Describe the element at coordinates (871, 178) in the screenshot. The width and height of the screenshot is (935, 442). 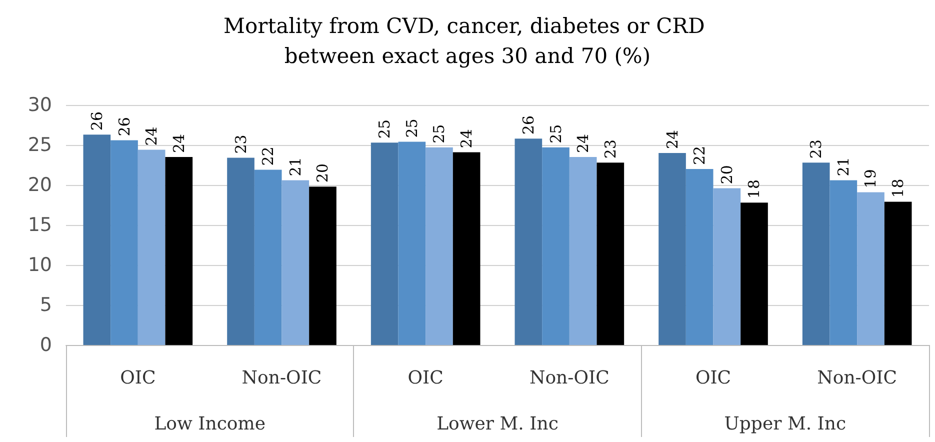
I see `data-label: 19` at that location.